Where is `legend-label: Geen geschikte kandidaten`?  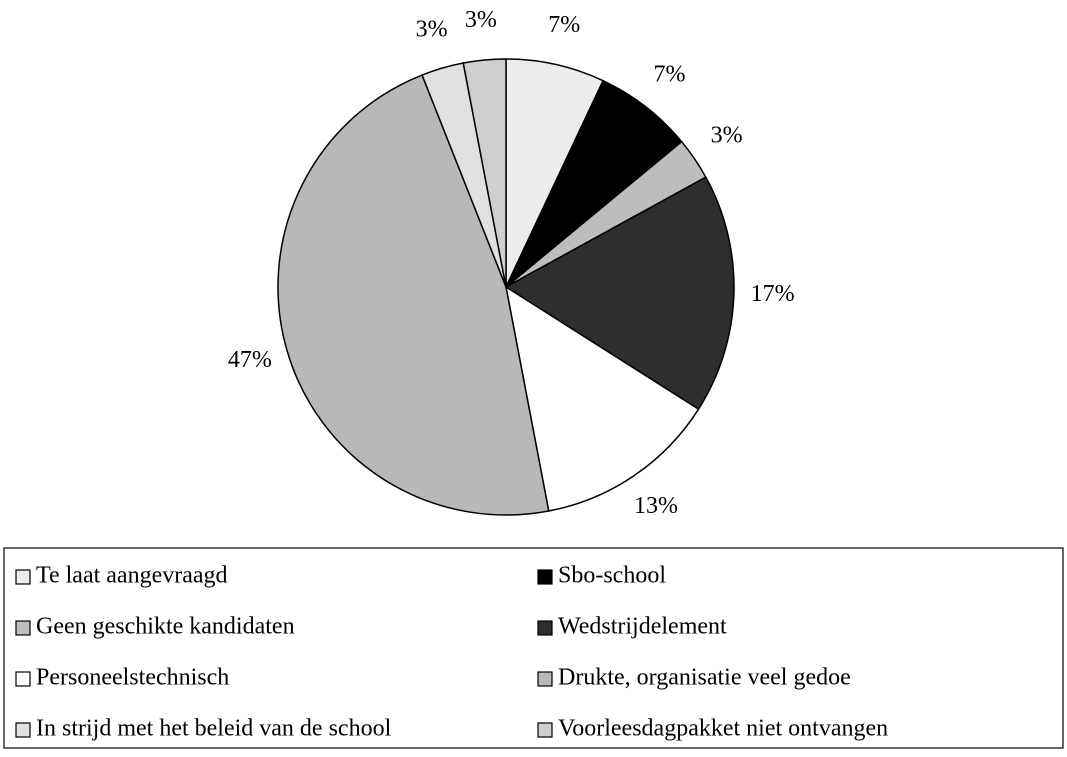
legend-label: Geen geschikte kandidaten is located at coordinates (165, 627).